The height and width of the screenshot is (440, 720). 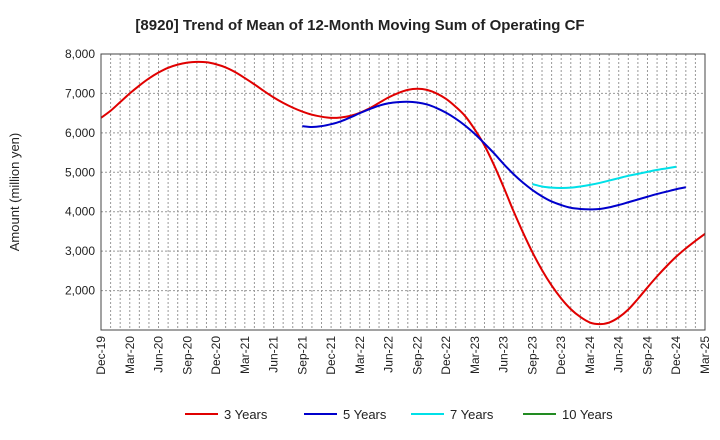 What do you see at coordinates (274, 354) in the screenshot?
I see `x-tick-label: Jun-21` at bounding box center [274, 354].